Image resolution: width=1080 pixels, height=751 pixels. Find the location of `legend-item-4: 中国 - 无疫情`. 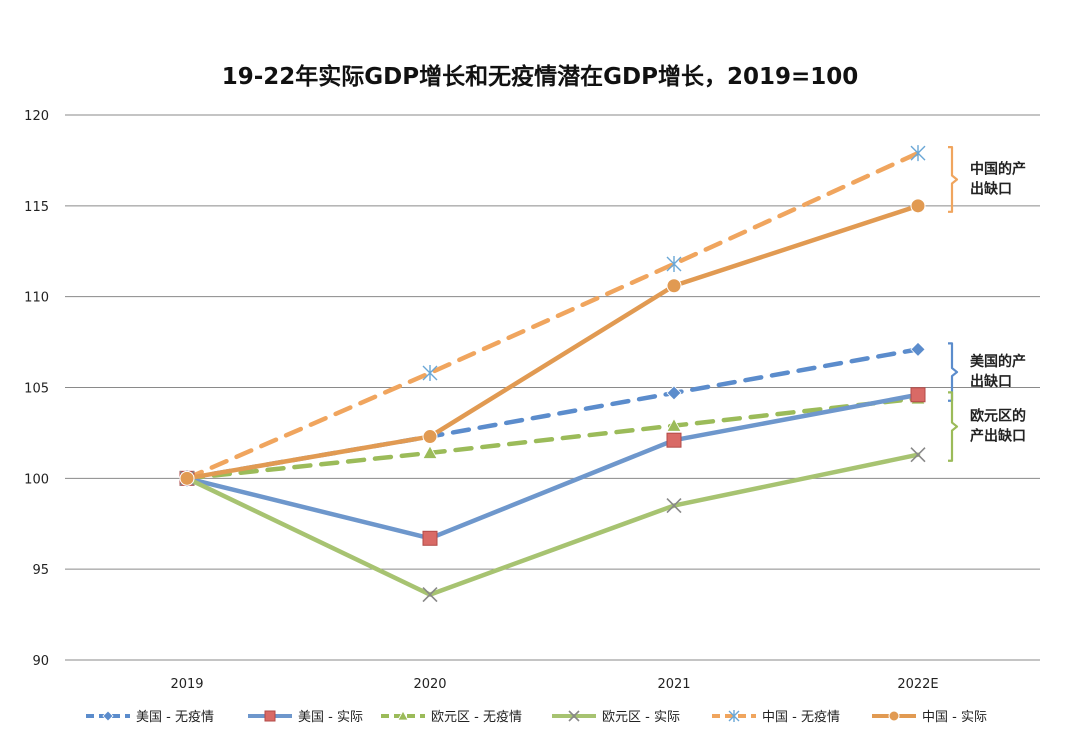

legend-item-4: 中国 - 无疫情 is located at coordinates (776, 717).